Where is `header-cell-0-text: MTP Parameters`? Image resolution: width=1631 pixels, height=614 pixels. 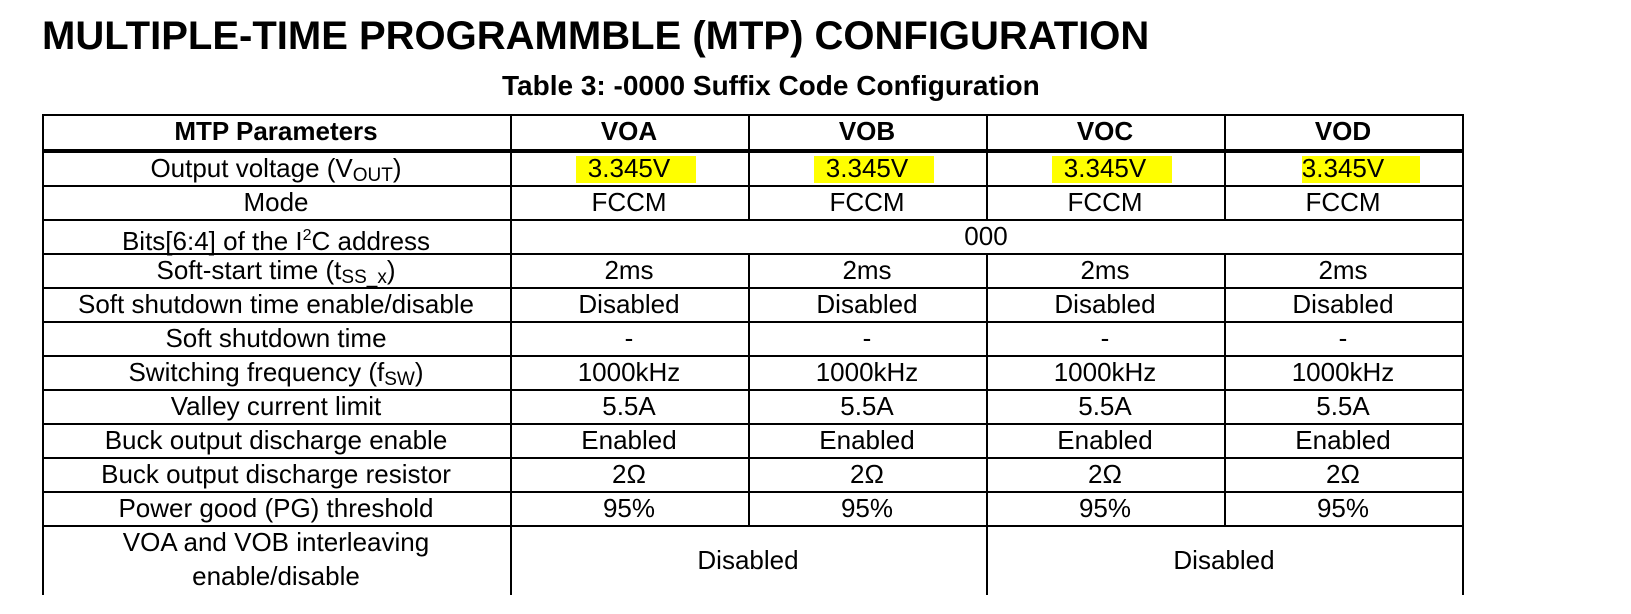
header-cell-0-text: MTP Parameters is located at coordinates (276, 131).